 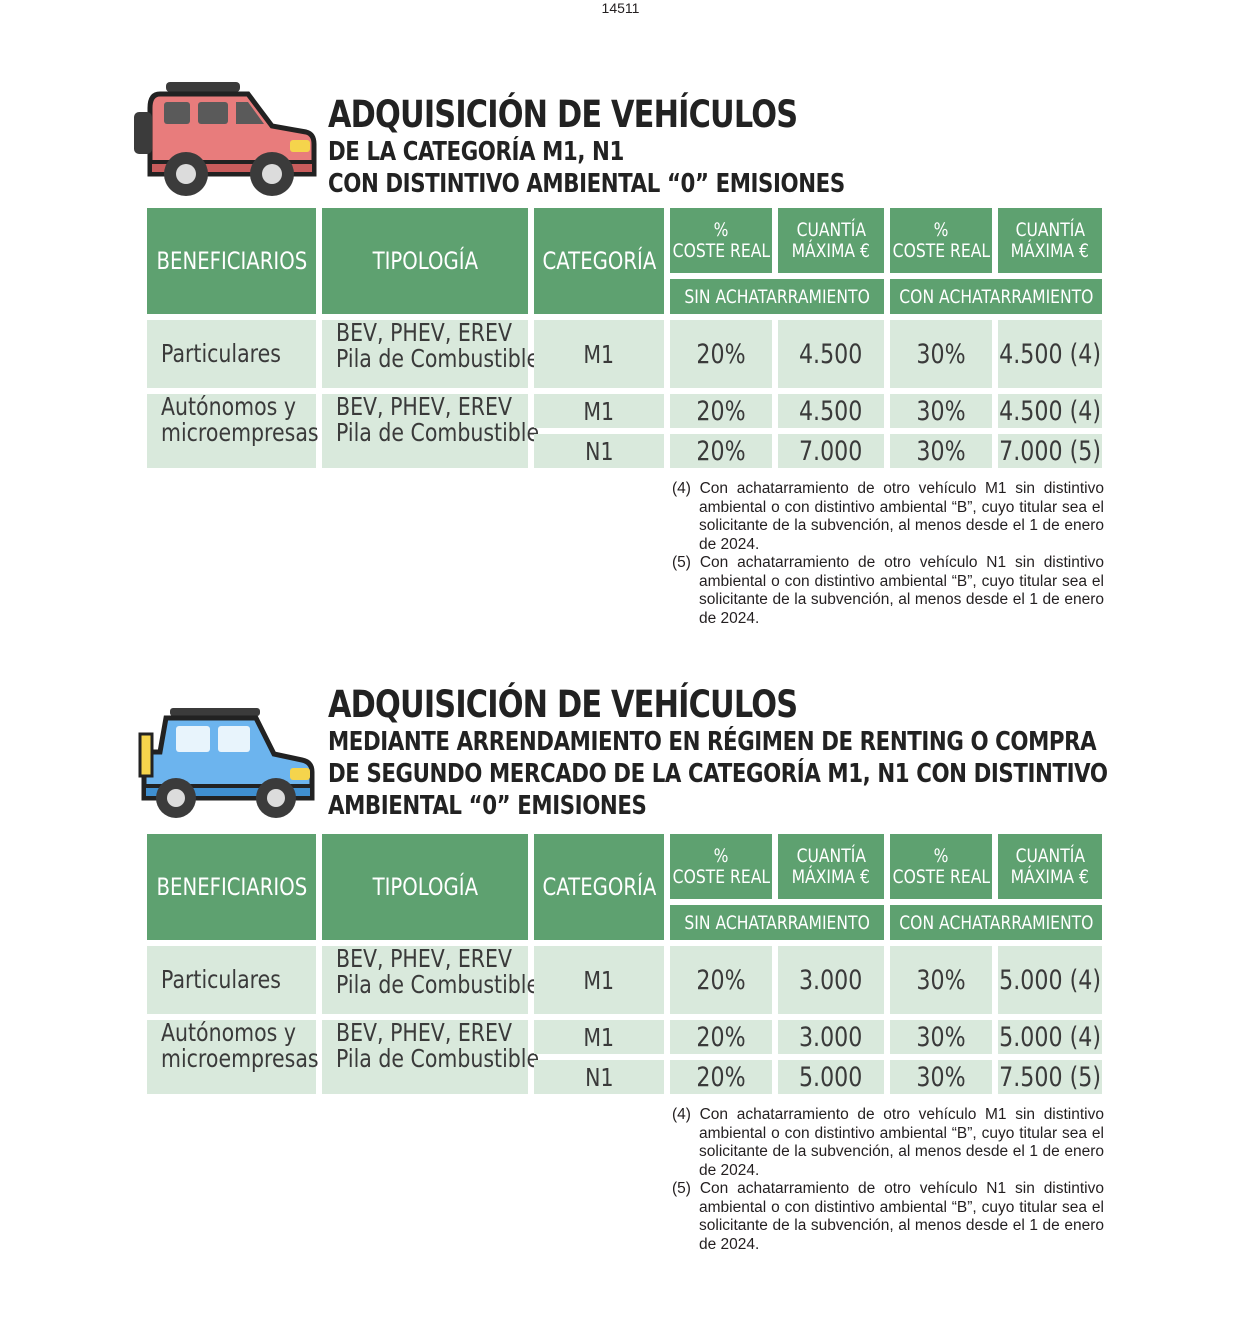 What do you see at coordinates (831, 411) in the screenshot?
I see `row-autonomos-m1-max-sin: 4.500` at bounding box center [831, 411].